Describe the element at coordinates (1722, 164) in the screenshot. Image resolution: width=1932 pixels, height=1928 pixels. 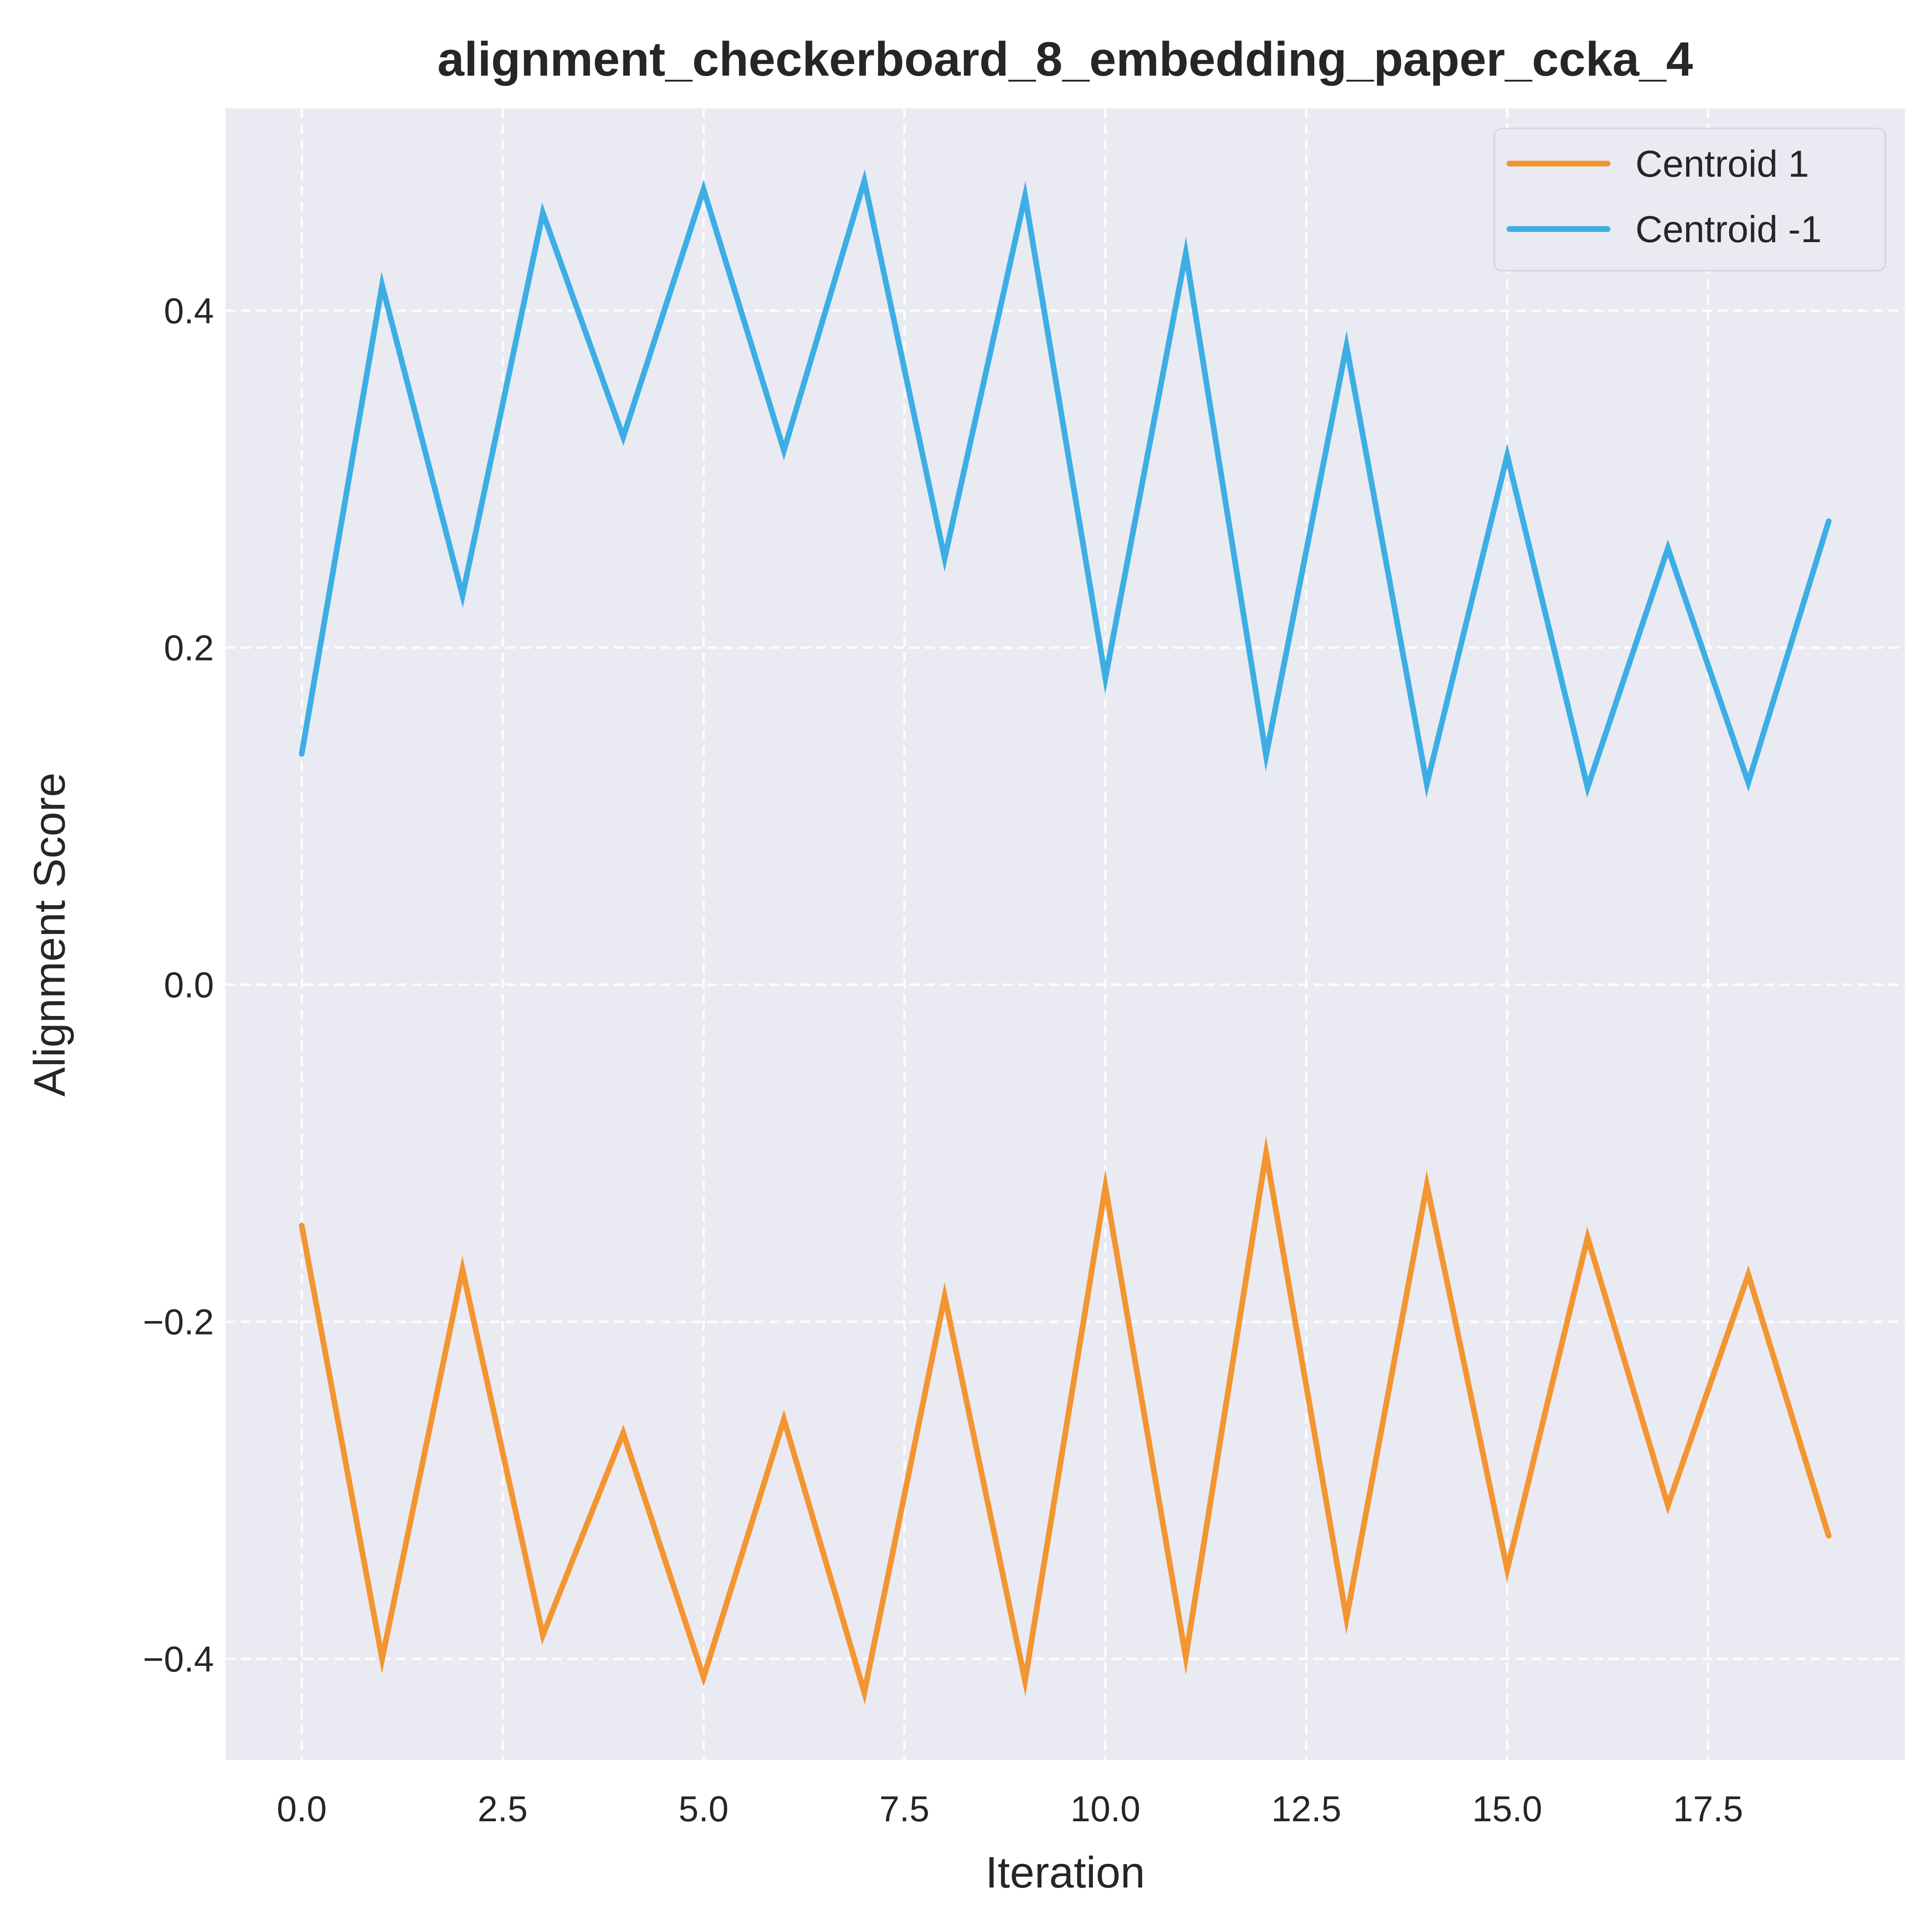
I see `legend-label-centroid-1: Centroid 1` at that location.